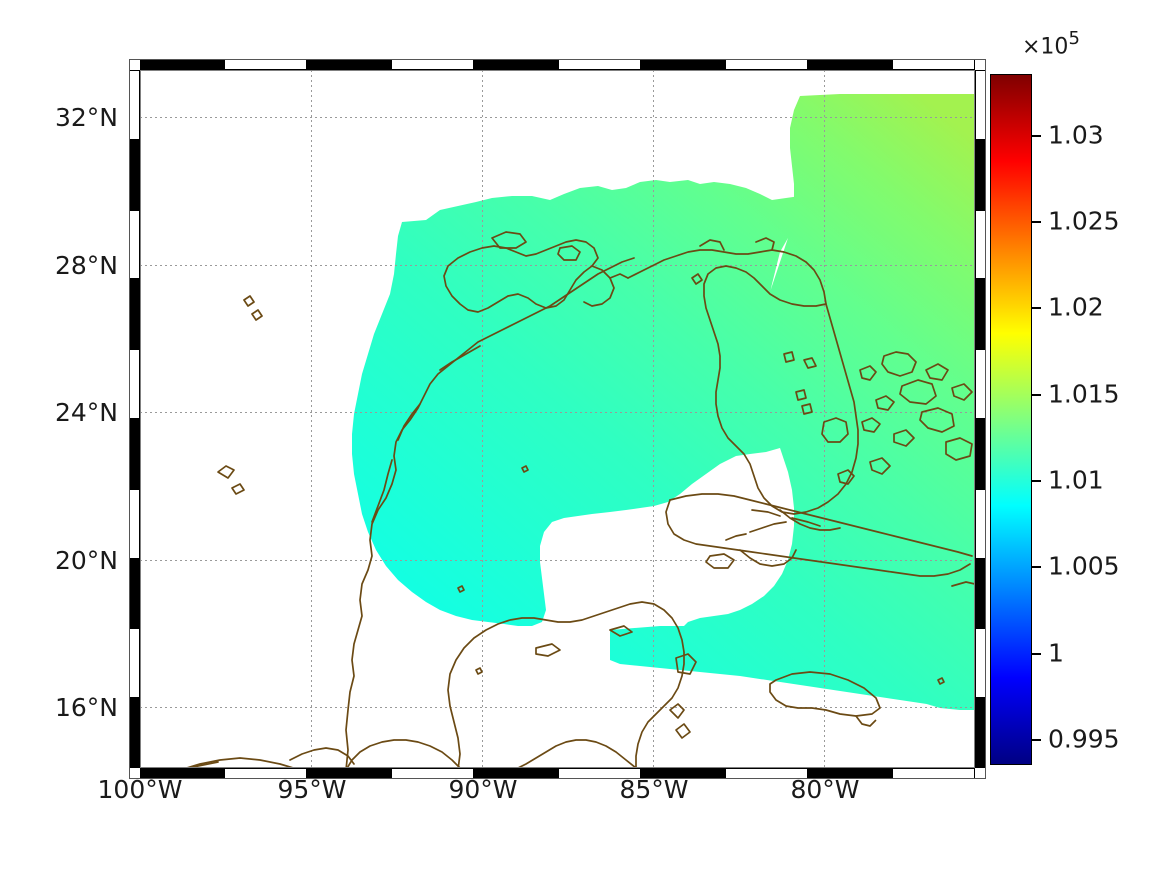 The height and width of the screenshot is (875, 1167). Describe the element at coordinates (1076, 480) in the screenshot. I see `colorbar-label-4: 1.01` at that location.